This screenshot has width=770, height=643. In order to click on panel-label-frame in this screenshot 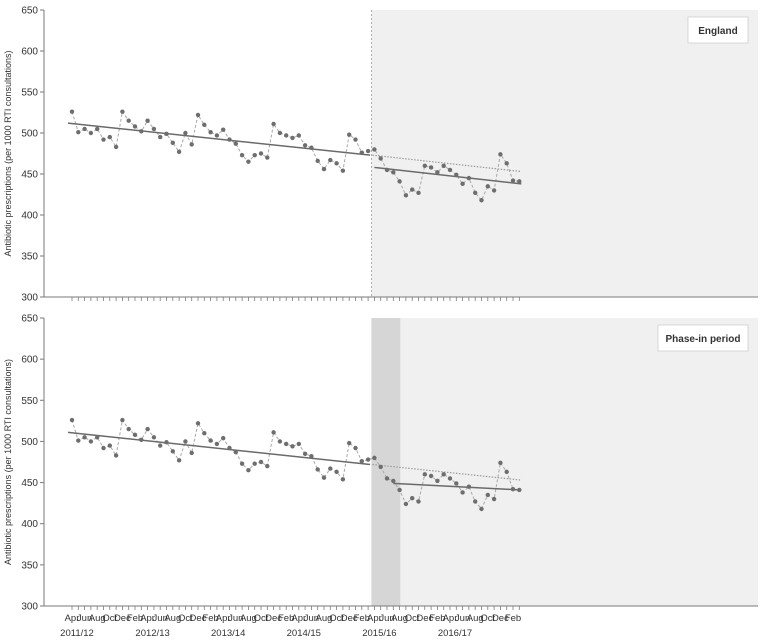, I will do `click(718, 30)`.